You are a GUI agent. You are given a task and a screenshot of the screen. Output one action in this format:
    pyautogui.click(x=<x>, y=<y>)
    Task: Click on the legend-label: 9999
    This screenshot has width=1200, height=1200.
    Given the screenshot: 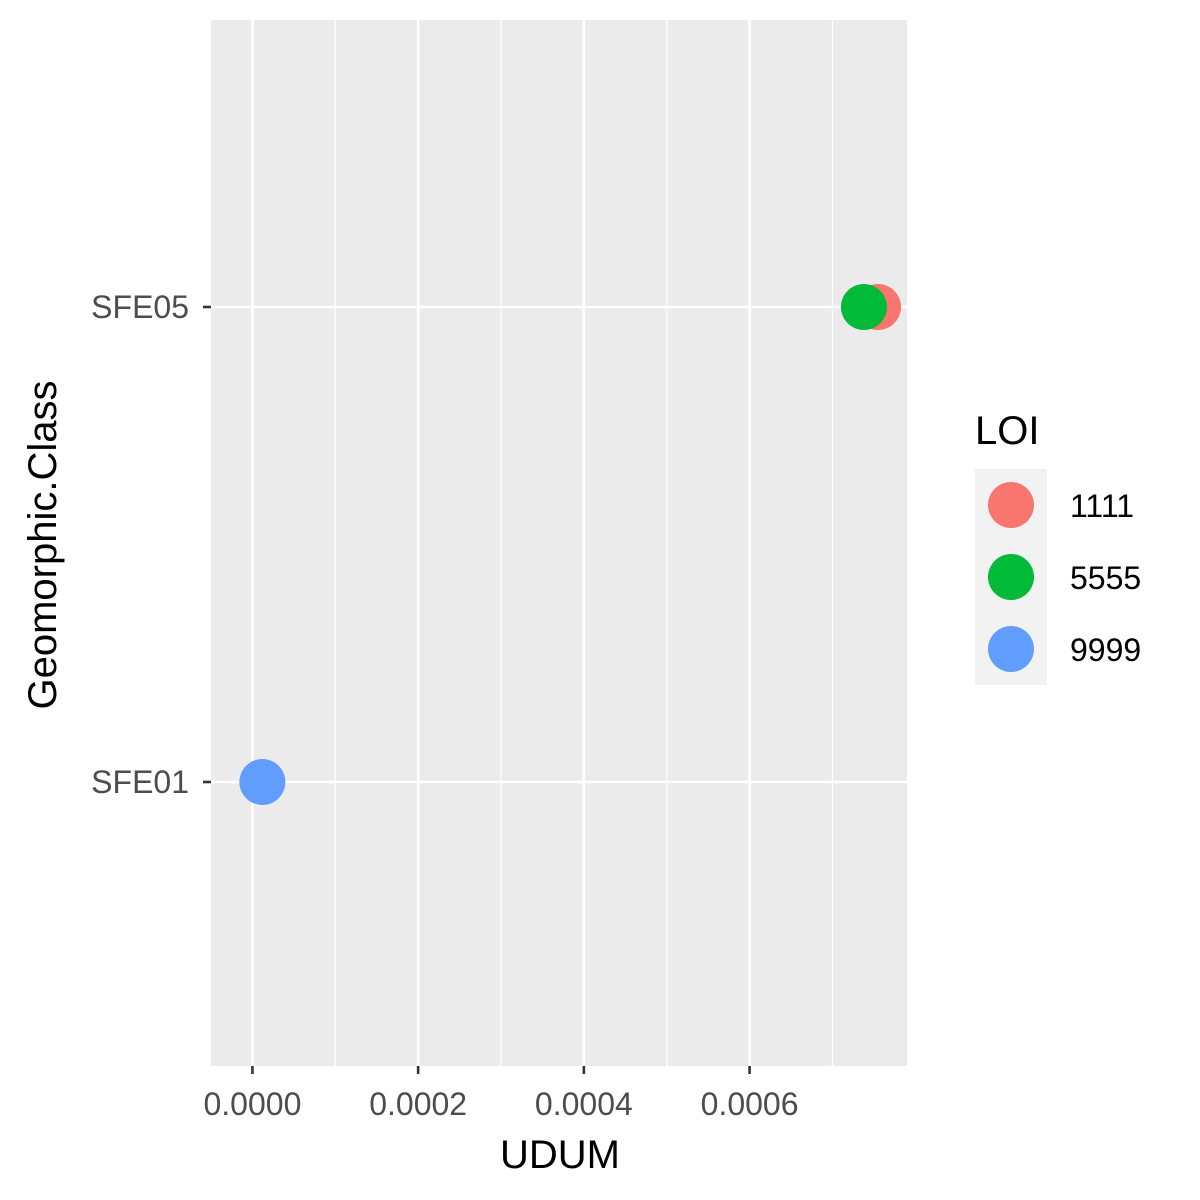 What is the action you would take?
    pyautogui.click(x=1105, y=650)
    